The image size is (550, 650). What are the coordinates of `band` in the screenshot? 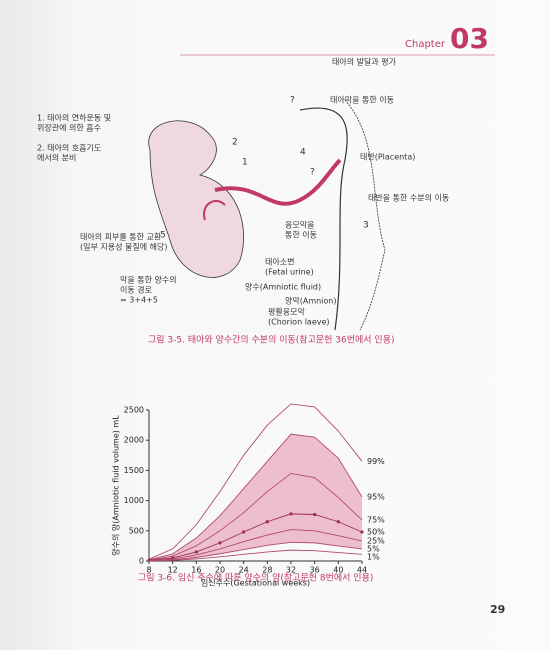 It's located at (255, 497).